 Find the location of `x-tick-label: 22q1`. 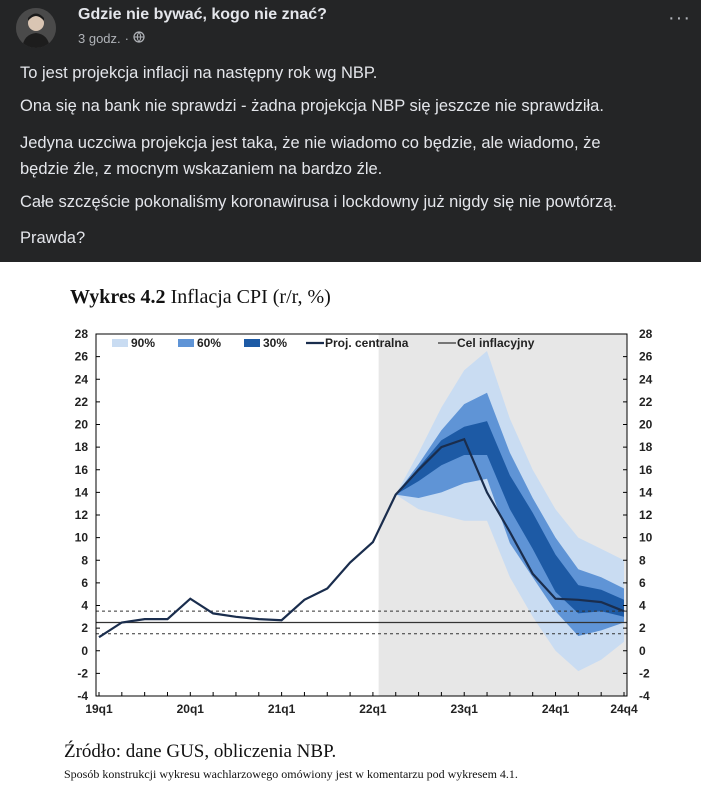

x-tick-label: 22q1 is located at coordinates (373, 709).